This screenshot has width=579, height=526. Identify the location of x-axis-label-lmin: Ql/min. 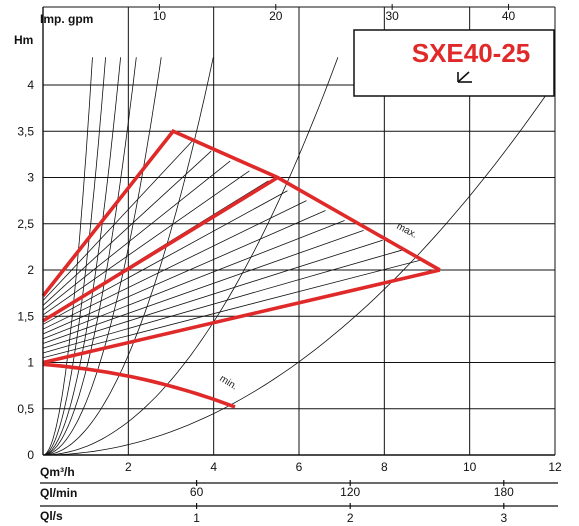
(58, 493).